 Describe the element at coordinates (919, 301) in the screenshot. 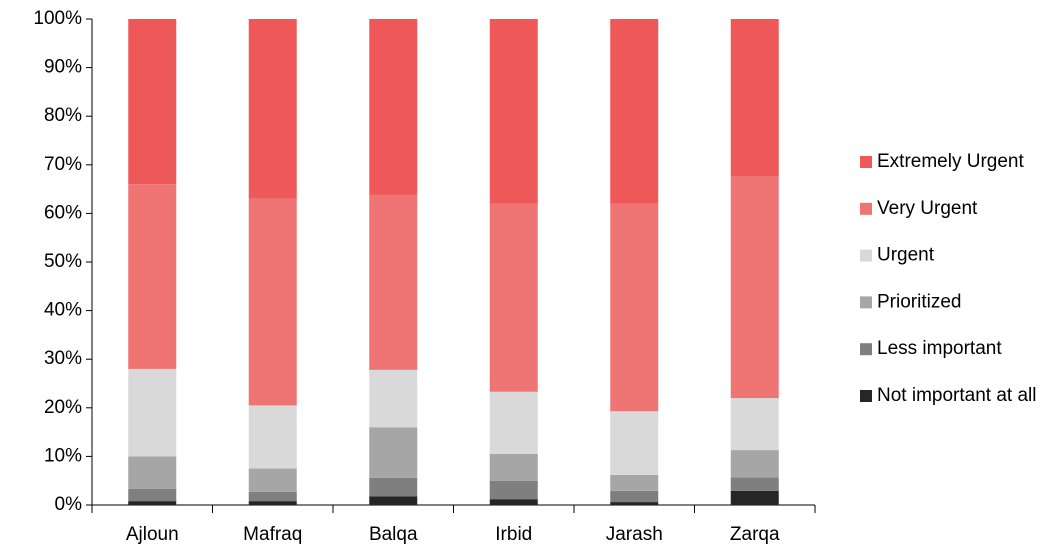

I see `legend-label: Prioritized` at that location.